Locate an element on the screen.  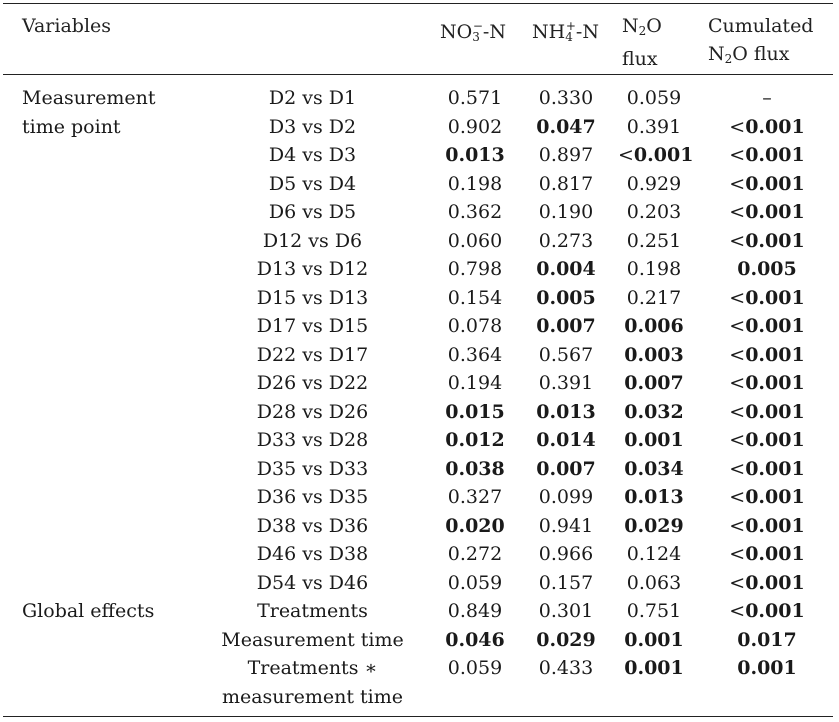
cell-n2o: 0.217 is located at coordinates (654, 297).